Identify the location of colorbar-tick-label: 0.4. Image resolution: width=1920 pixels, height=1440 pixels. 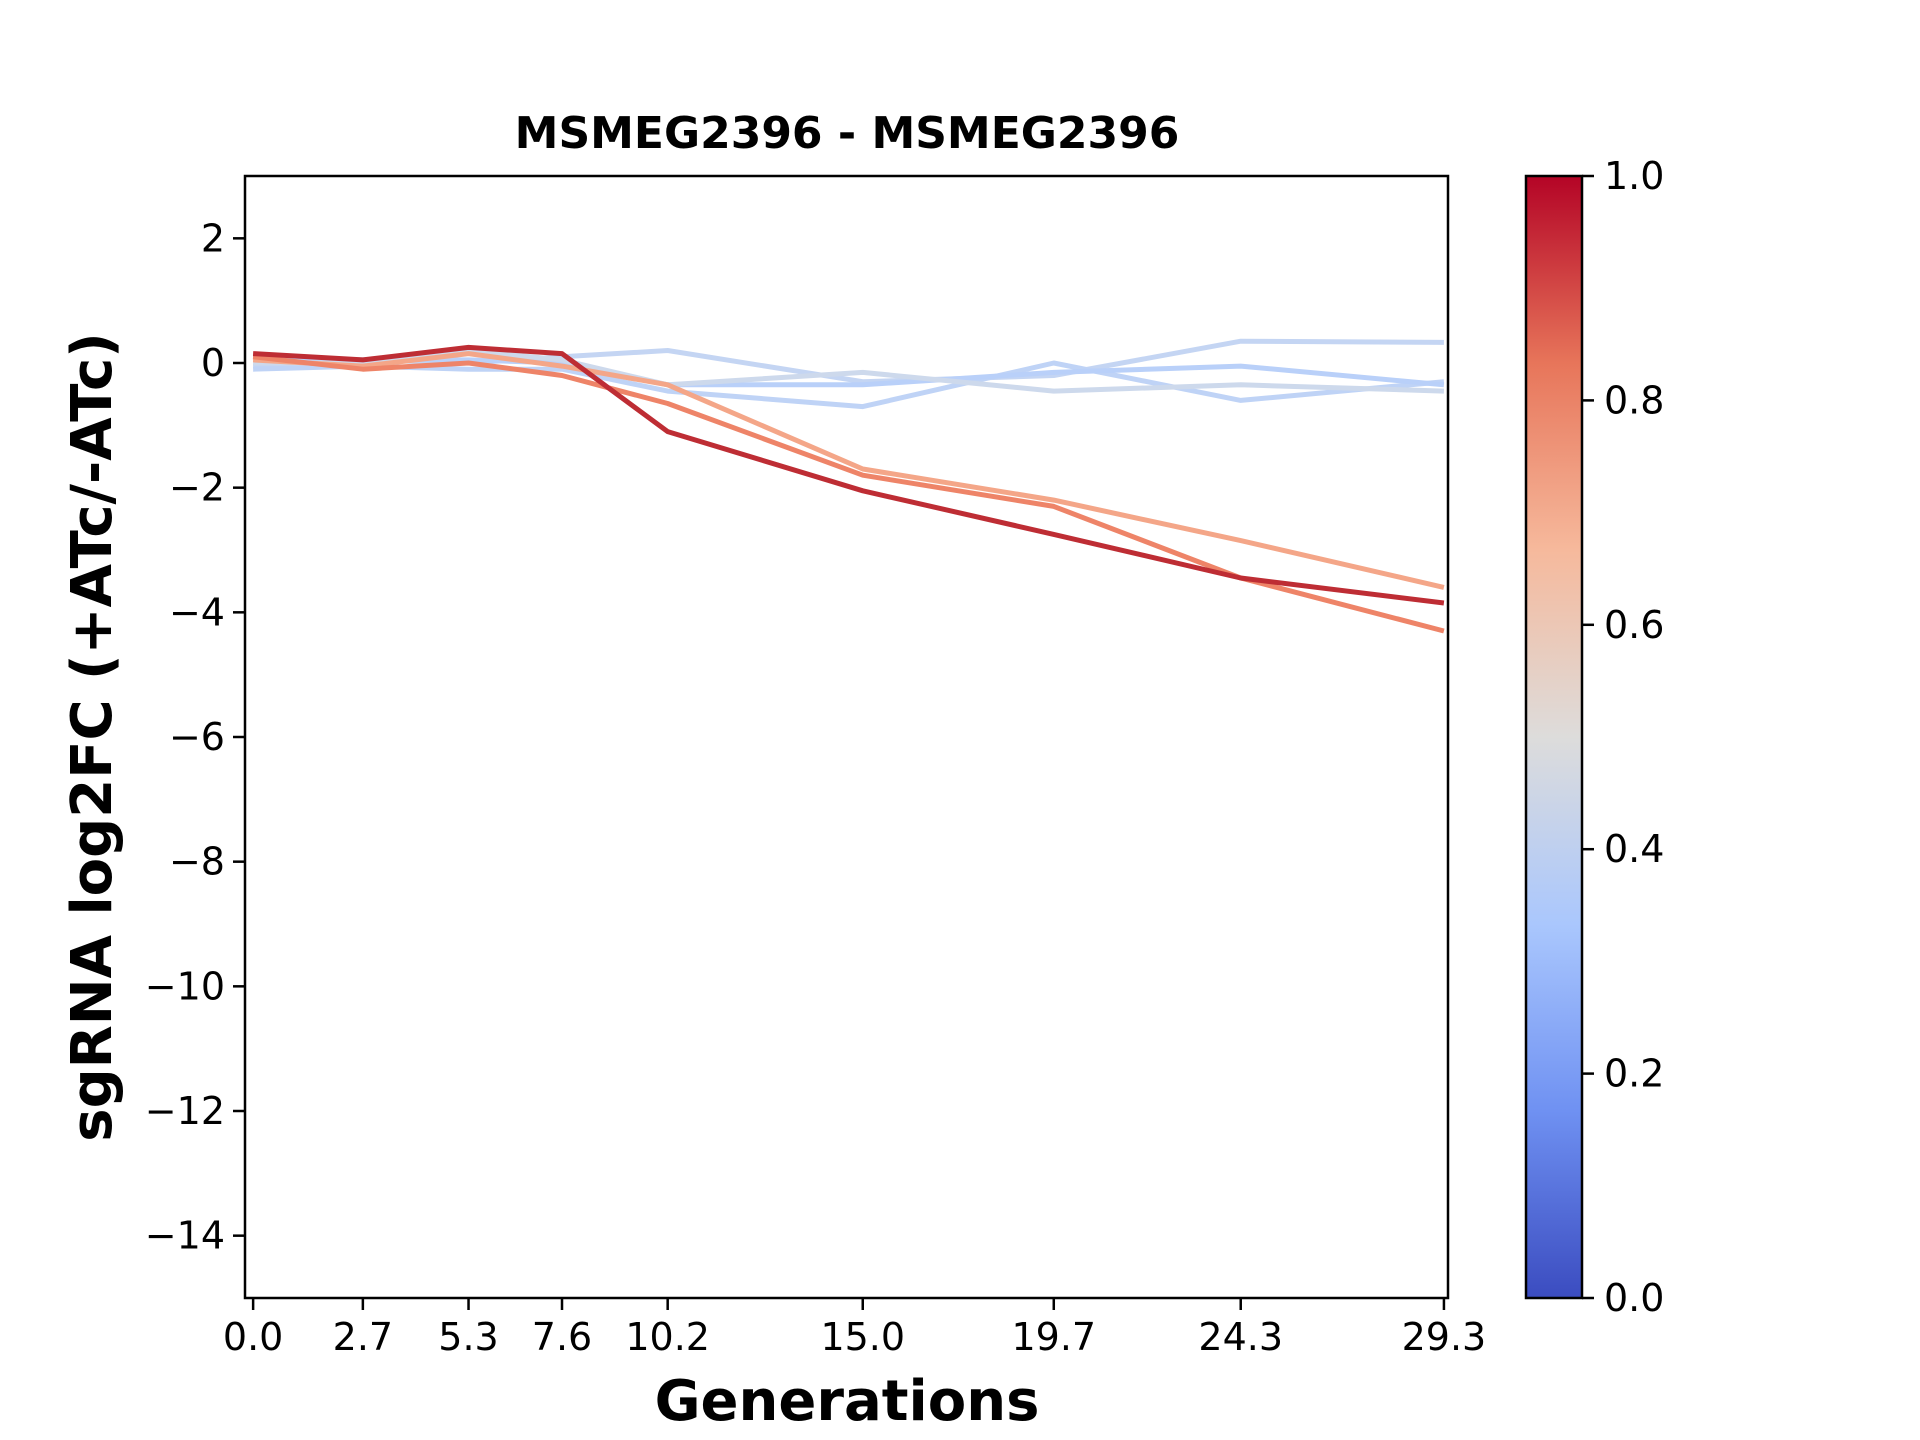
(1634, 849).